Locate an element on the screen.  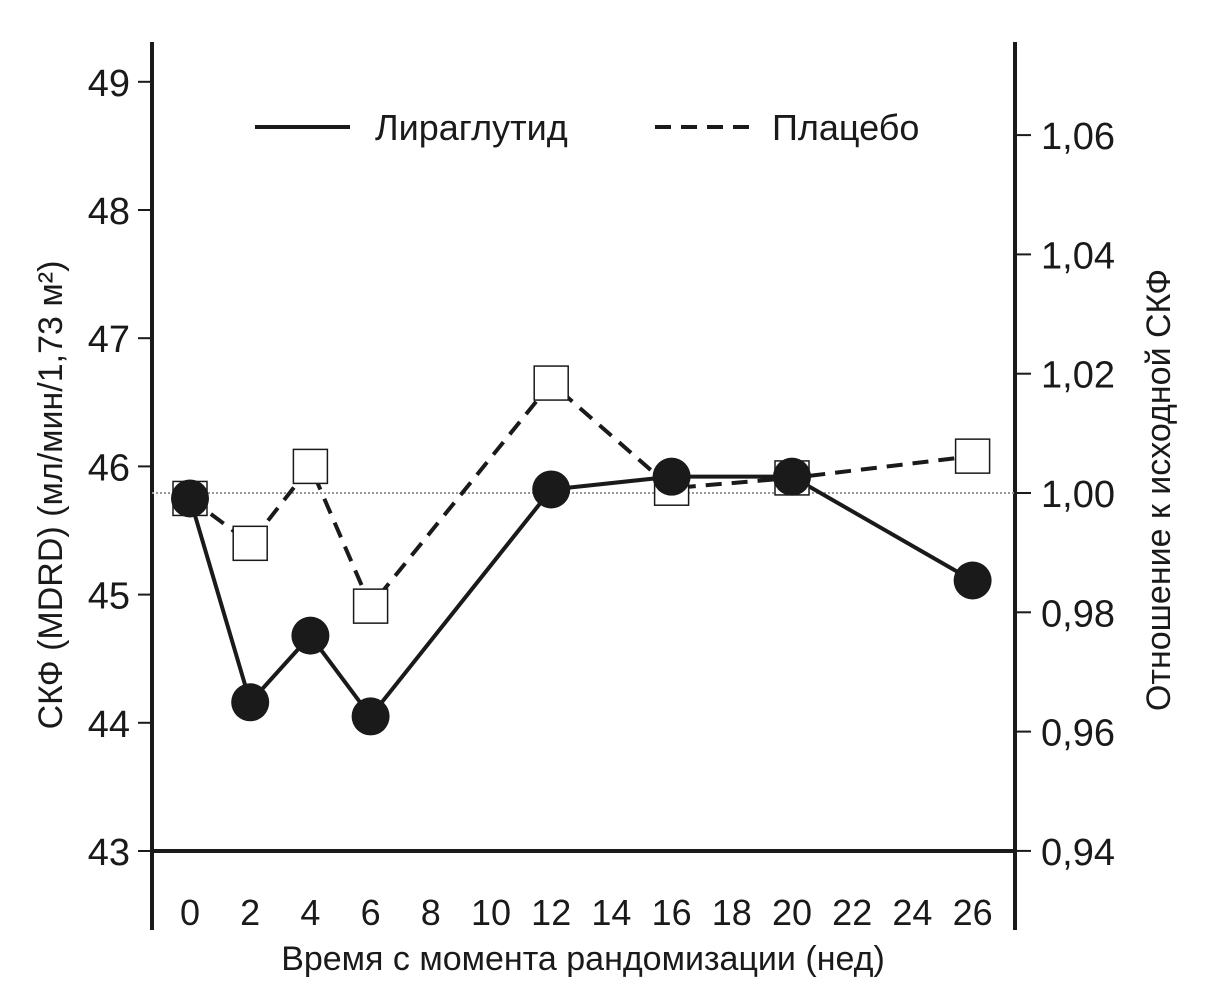
x-tick-label: 2 is located at coordinates (250, 912).